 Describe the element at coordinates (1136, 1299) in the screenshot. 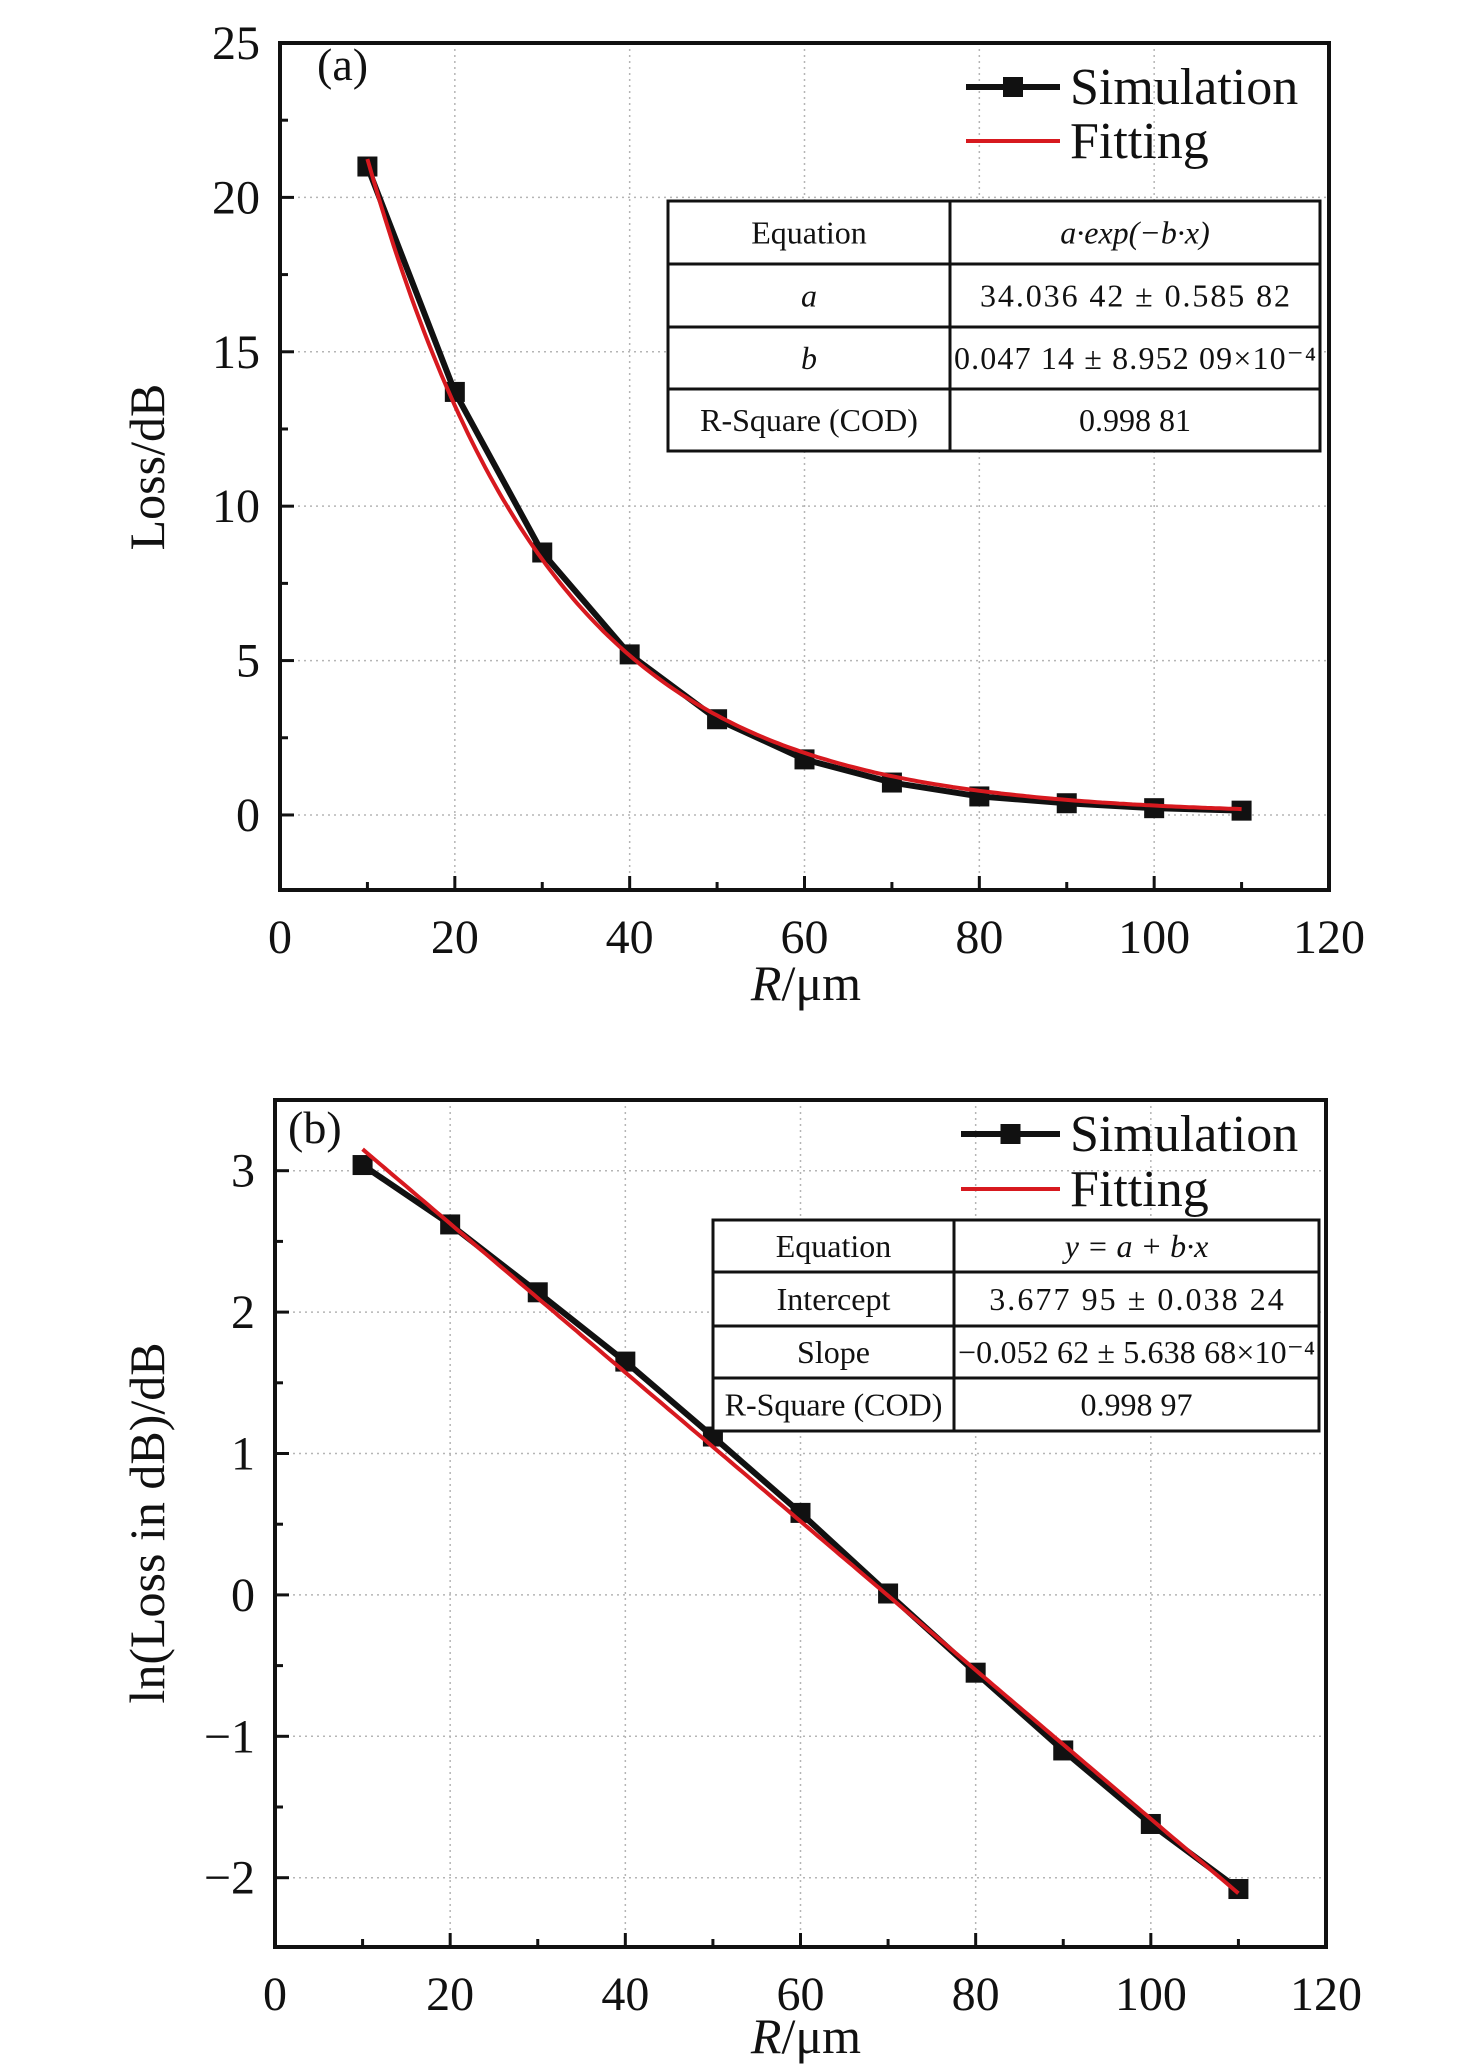

I see `table-row-value: 3.677 95 ± 0.038 24` at that location.